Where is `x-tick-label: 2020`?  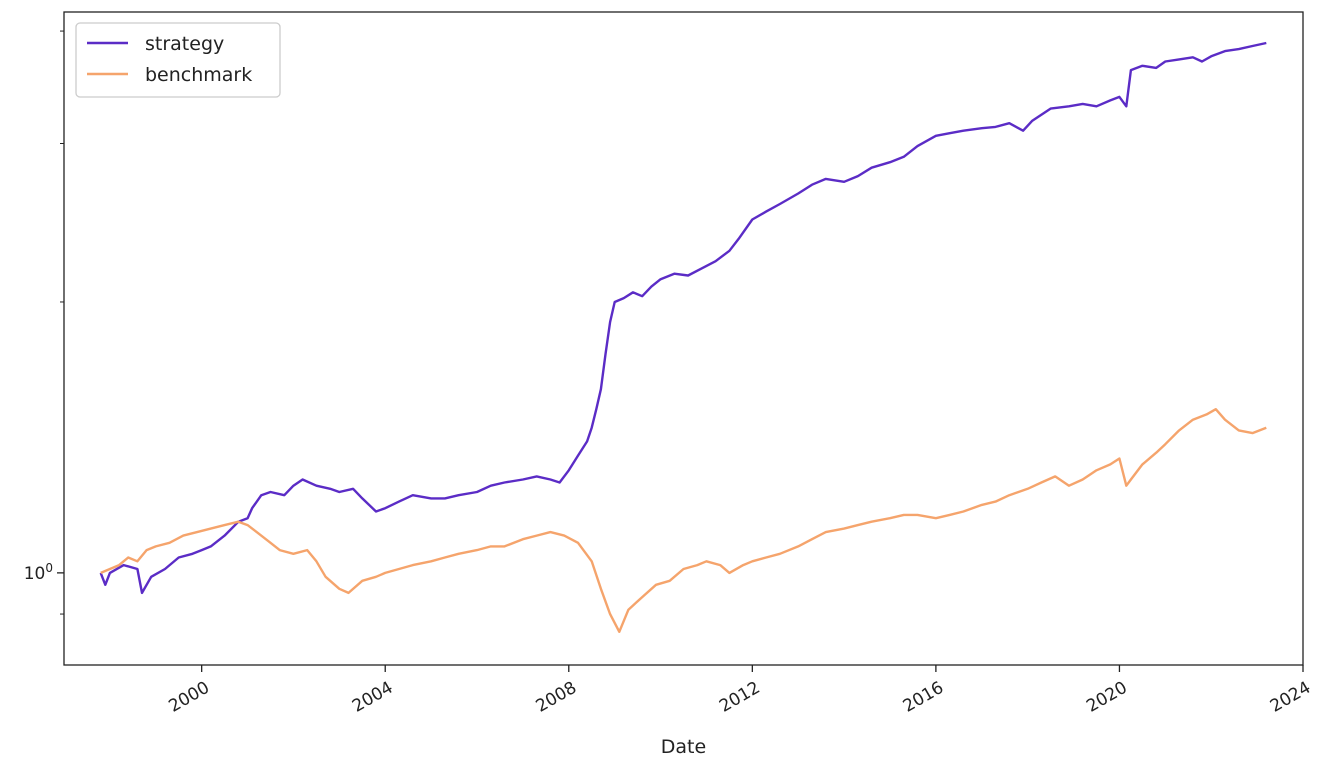 x-tick-label: 2020 is located at coordinates (1106, 697).